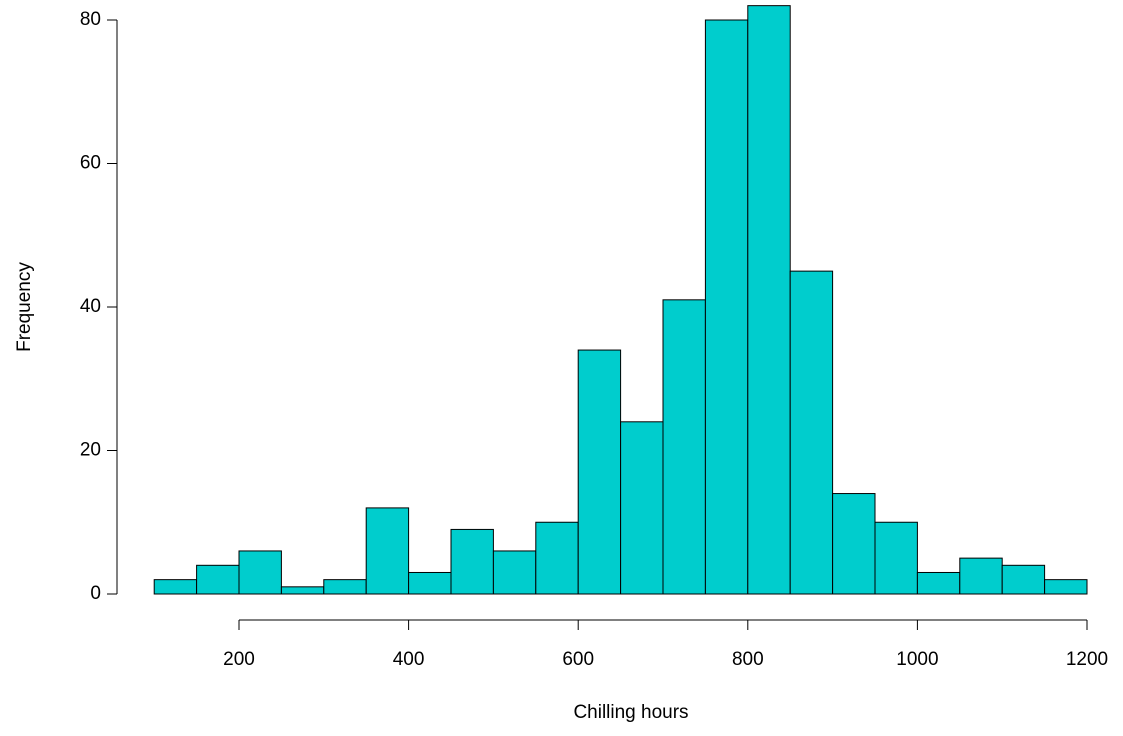 The image size is (1123, 736). Describe the element at coordinates (748, 659) in the screenshot. I see `x-tick-label: 800` at that location.